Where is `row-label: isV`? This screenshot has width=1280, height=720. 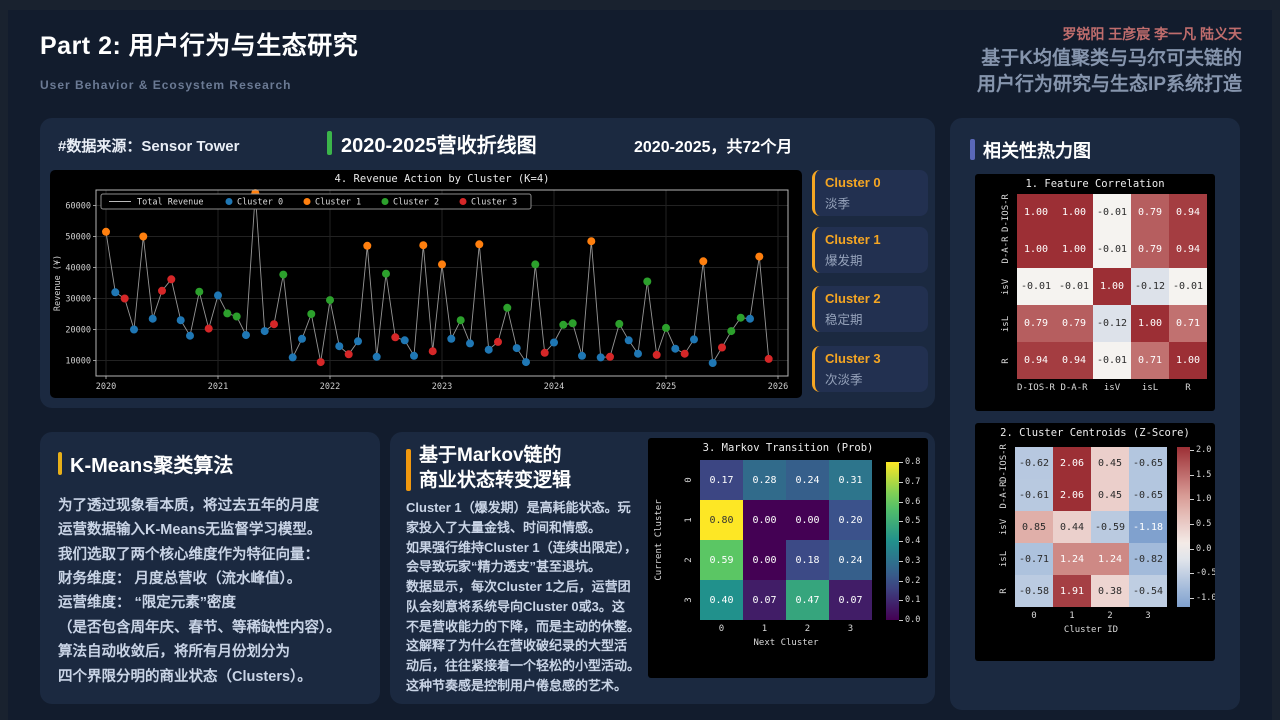 row-label: isV is located at coordinates (1004, 527).